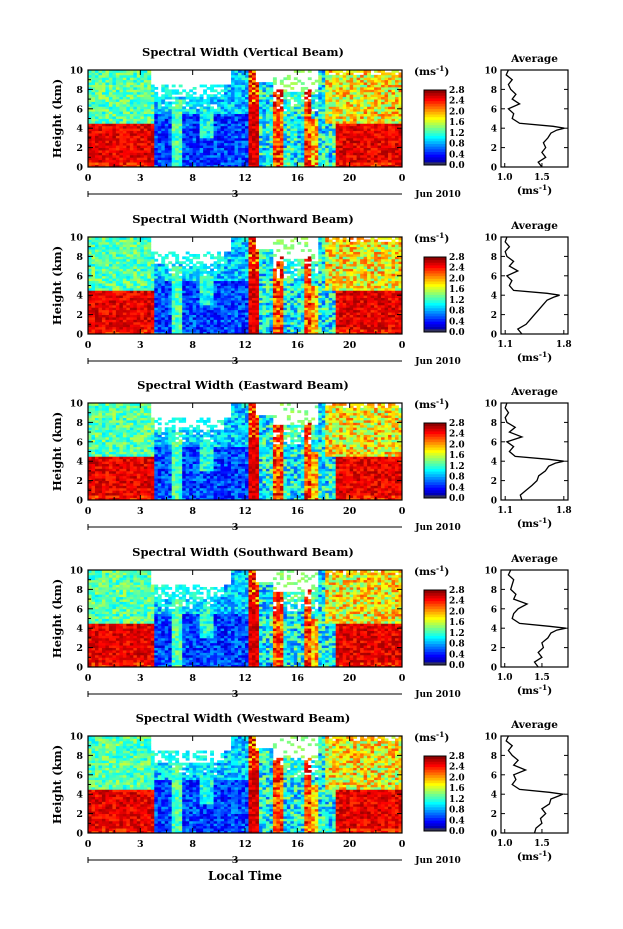  Describe the element at coordinates (350, 178) in the screenshot. I see `x-tick-label: 20` at that location.